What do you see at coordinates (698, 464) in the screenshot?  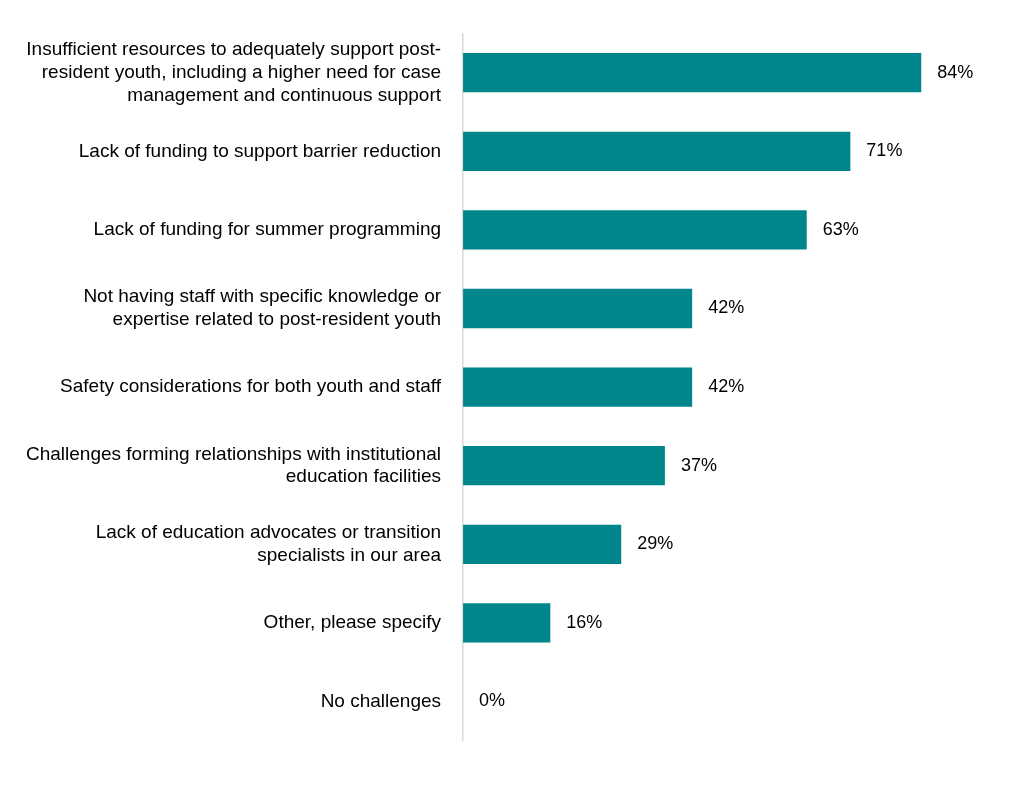 I see `data-label: 37%` at bounding box center [698, 464].